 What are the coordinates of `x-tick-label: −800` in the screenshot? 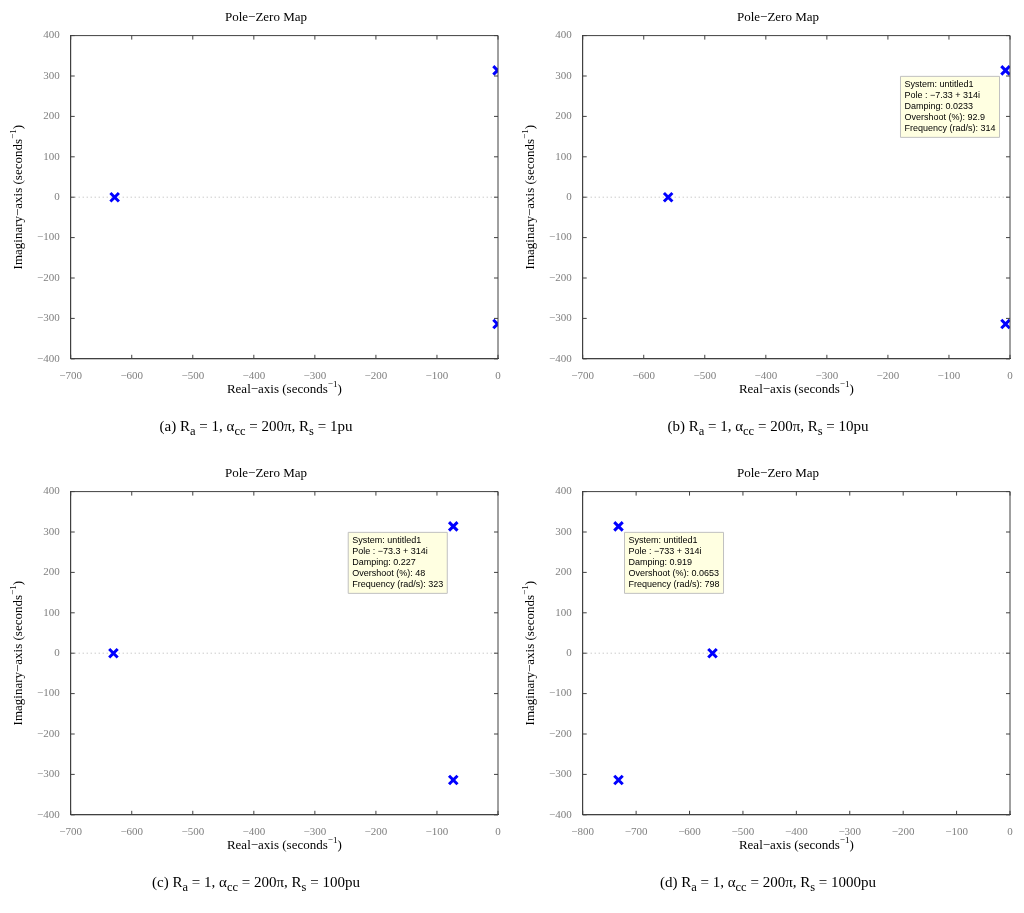 It's located at (583, 831).